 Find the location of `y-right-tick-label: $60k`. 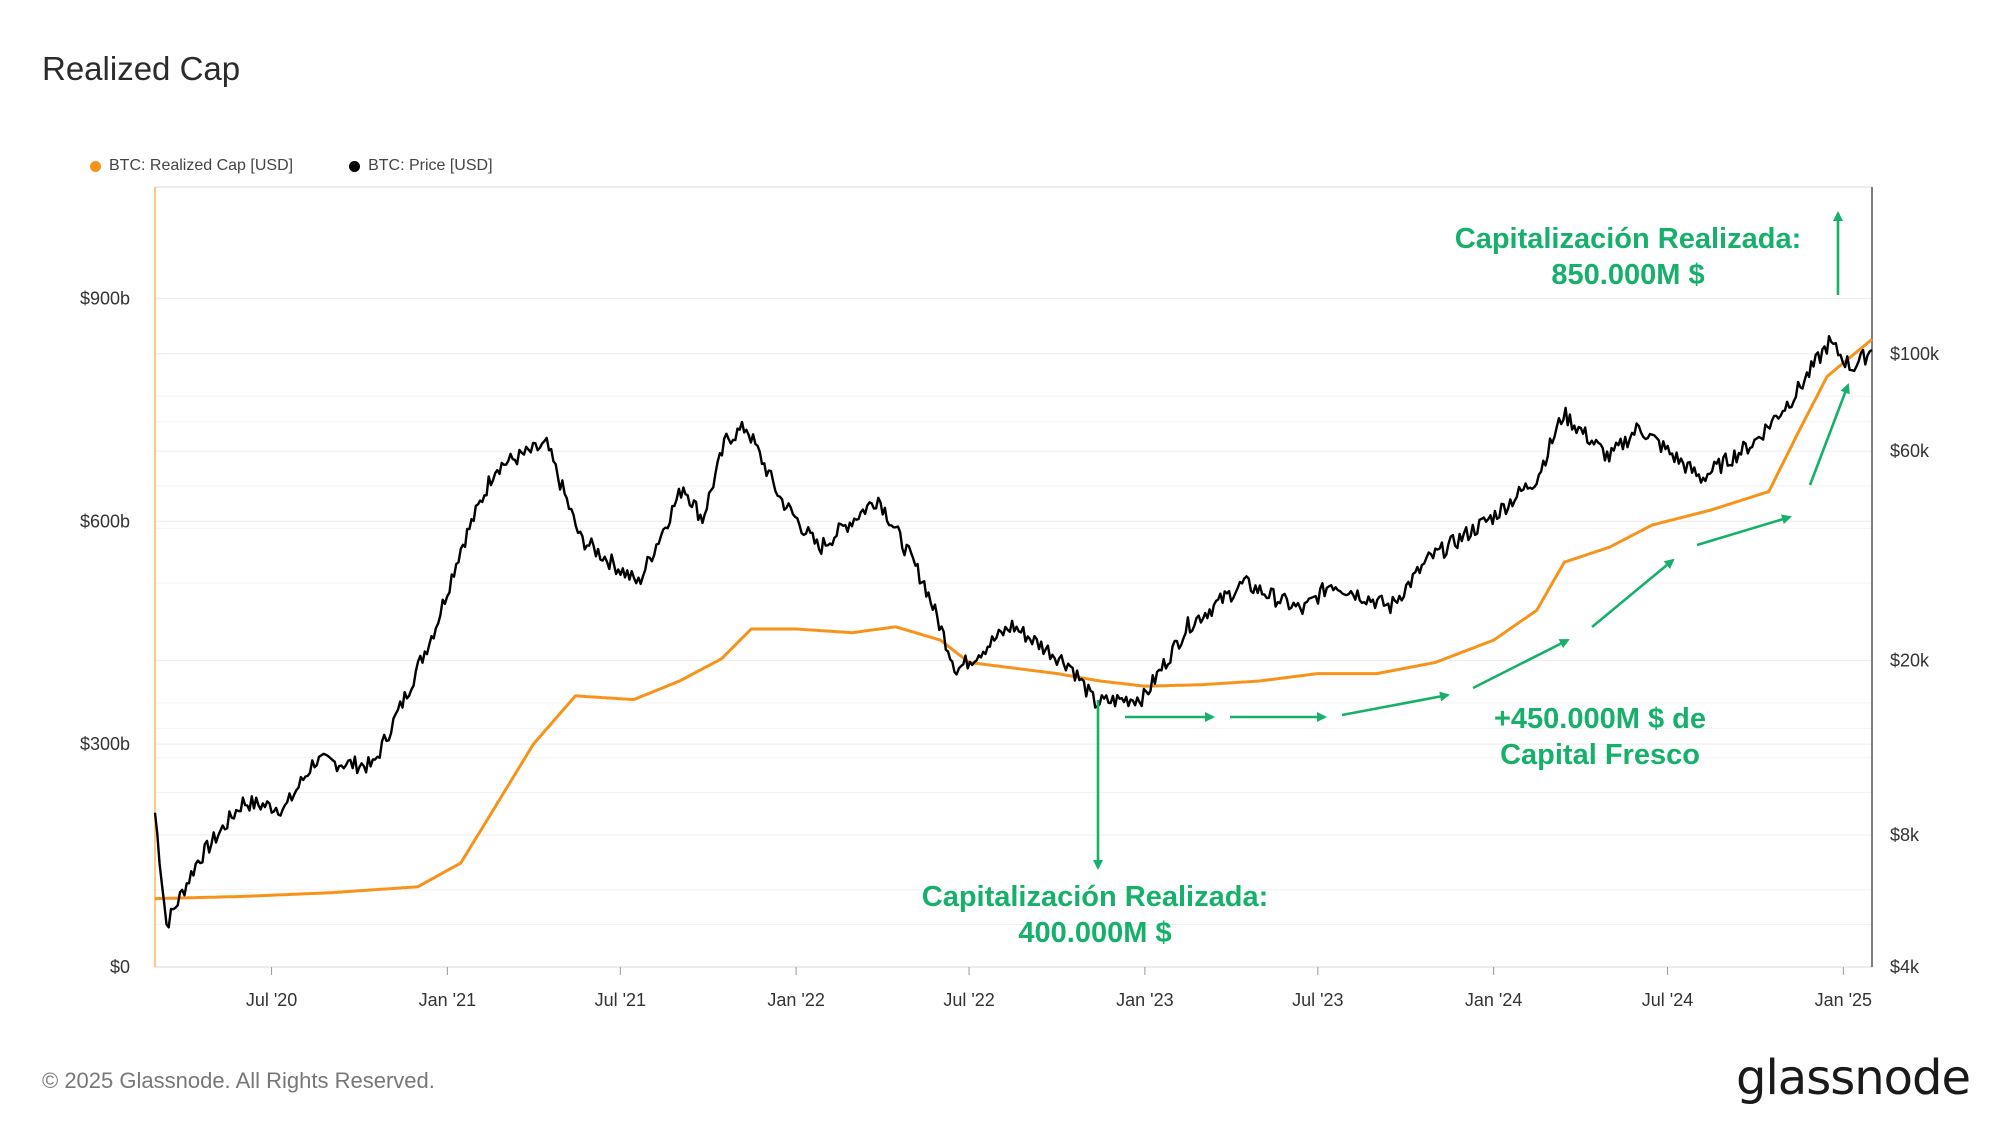

y-right-tick-label: $60k is located at coordinates (1910, 451).